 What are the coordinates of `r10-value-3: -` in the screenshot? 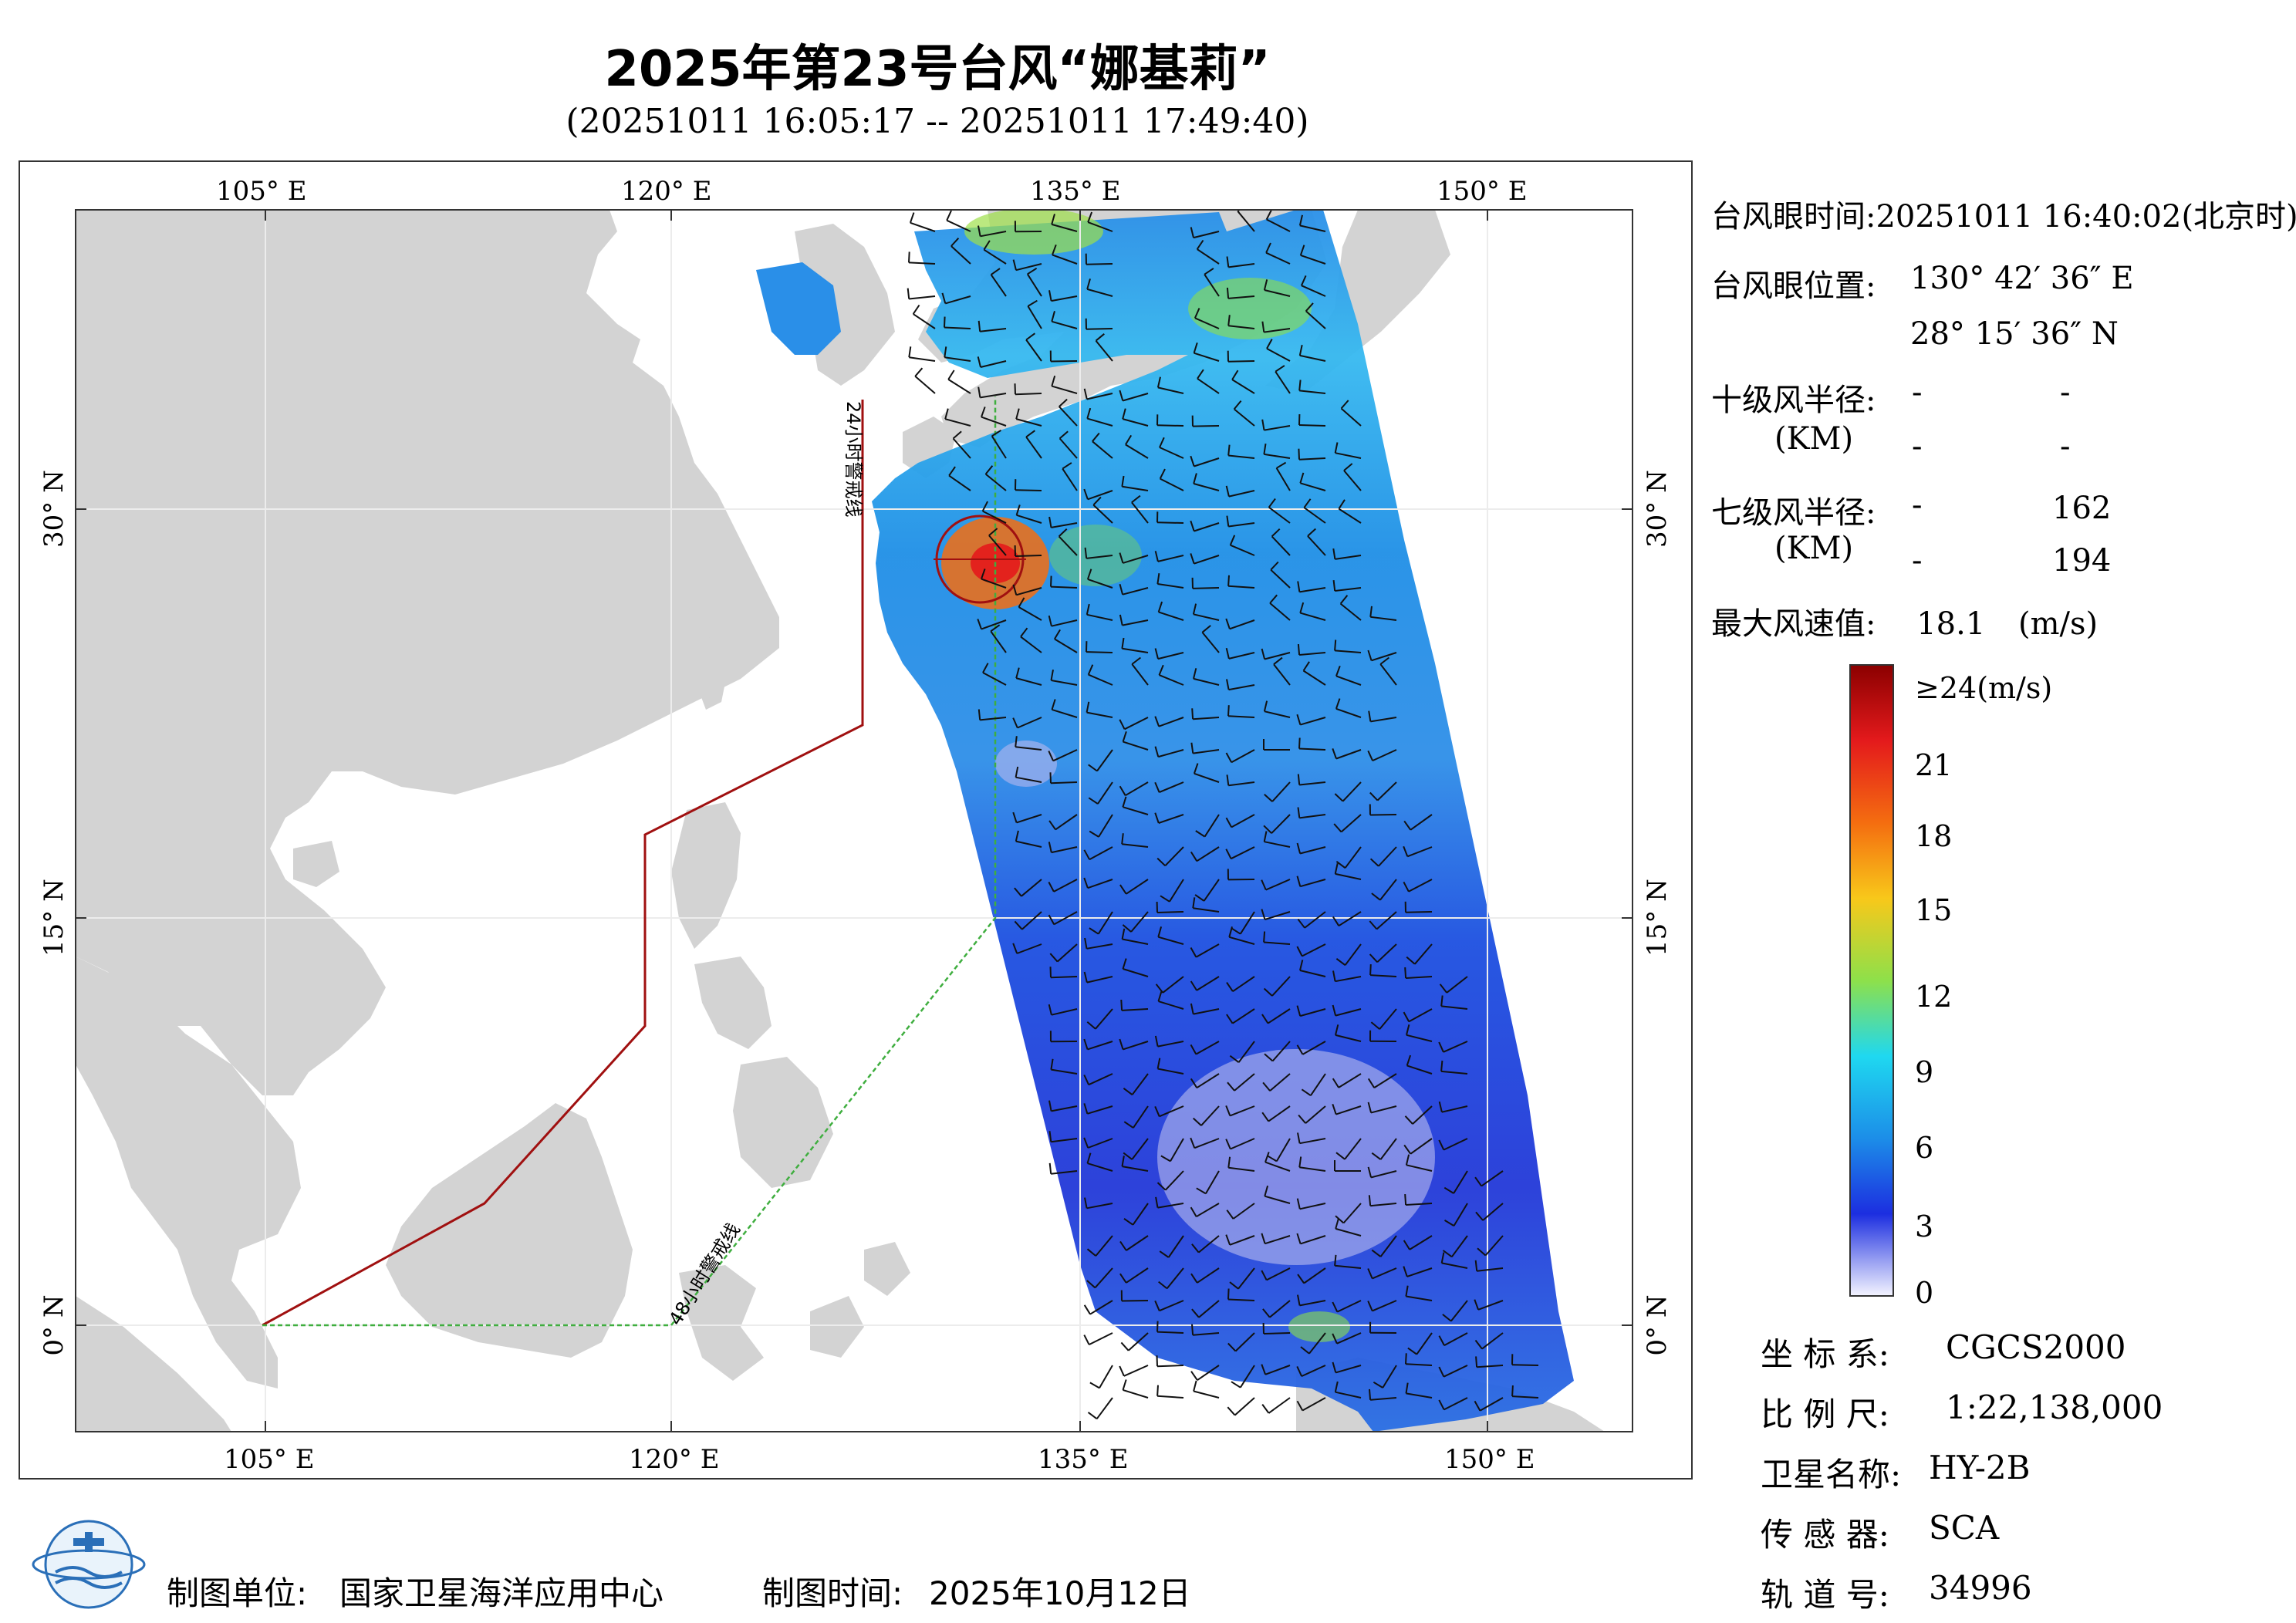 It's located at (1917, 446).